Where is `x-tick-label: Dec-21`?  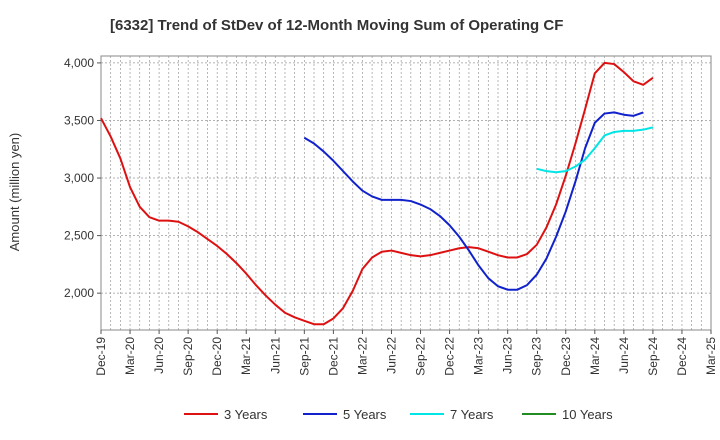 x-tick-label: Dec-21 is located at coordinates (333, 356).